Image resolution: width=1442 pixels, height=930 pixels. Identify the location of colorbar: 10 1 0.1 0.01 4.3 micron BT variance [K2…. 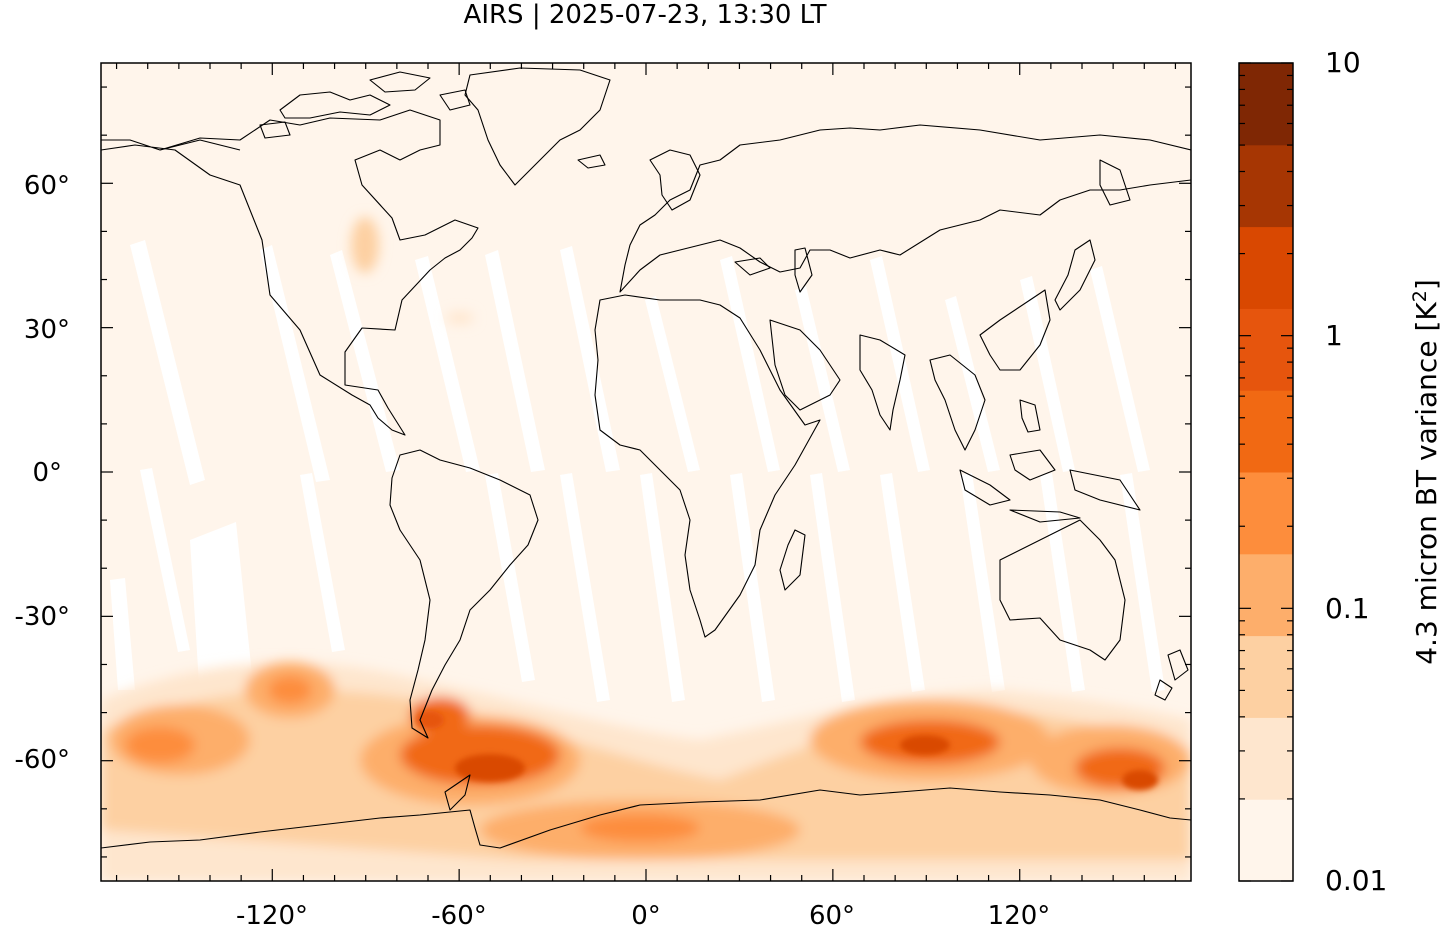
(1340, 471).